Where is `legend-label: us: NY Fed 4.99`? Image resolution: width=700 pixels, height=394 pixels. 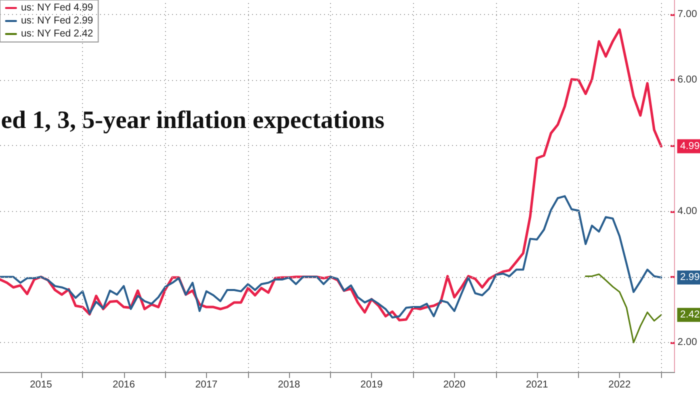 legend-label: us: NY Fed 4.99 is located at coordinates (57, 8).